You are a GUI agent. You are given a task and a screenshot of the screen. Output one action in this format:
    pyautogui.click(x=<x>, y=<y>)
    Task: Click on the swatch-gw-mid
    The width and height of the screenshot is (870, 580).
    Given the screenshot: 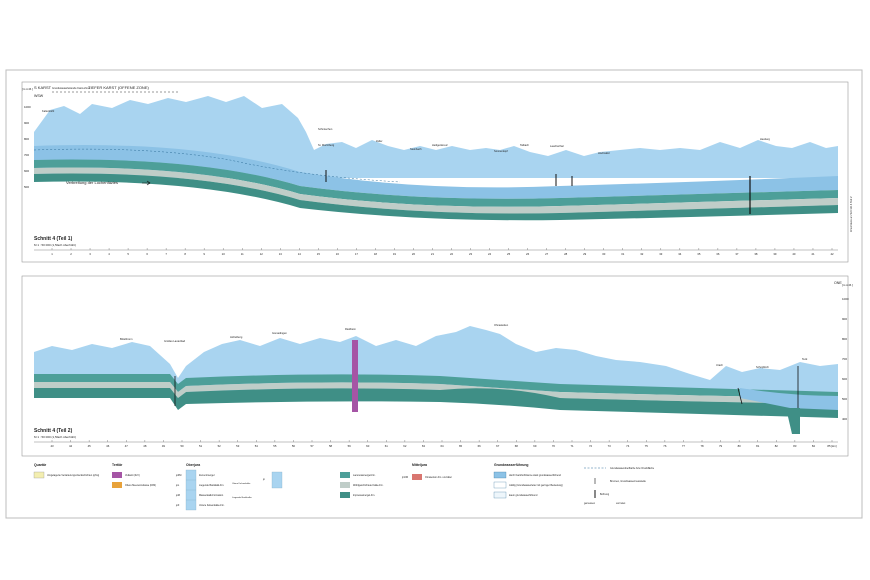 What is the action you would take?
    pyautogui.click(x=500, y=485)
    